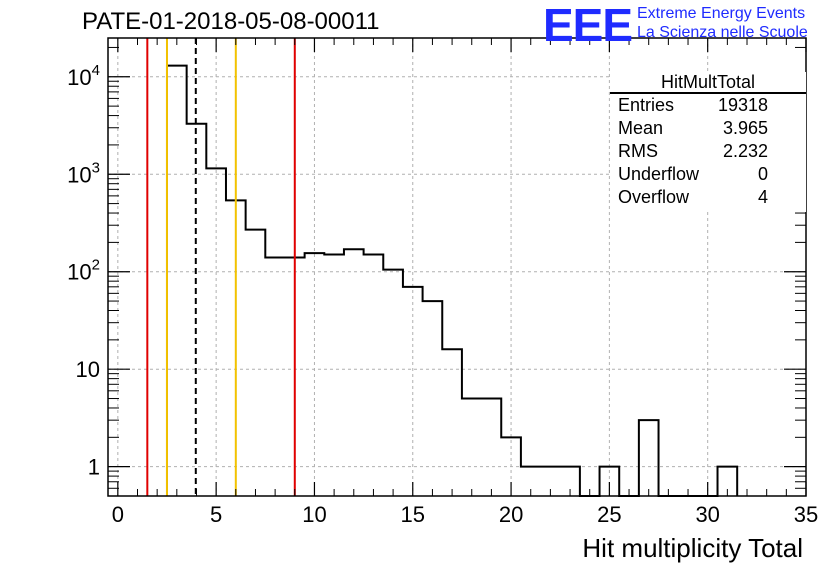 The height and width of the screenshot is (572, 836). Describe the element at coordinates (609, 514) in the screenshot. I see `x-tick-label: 25` at that location.